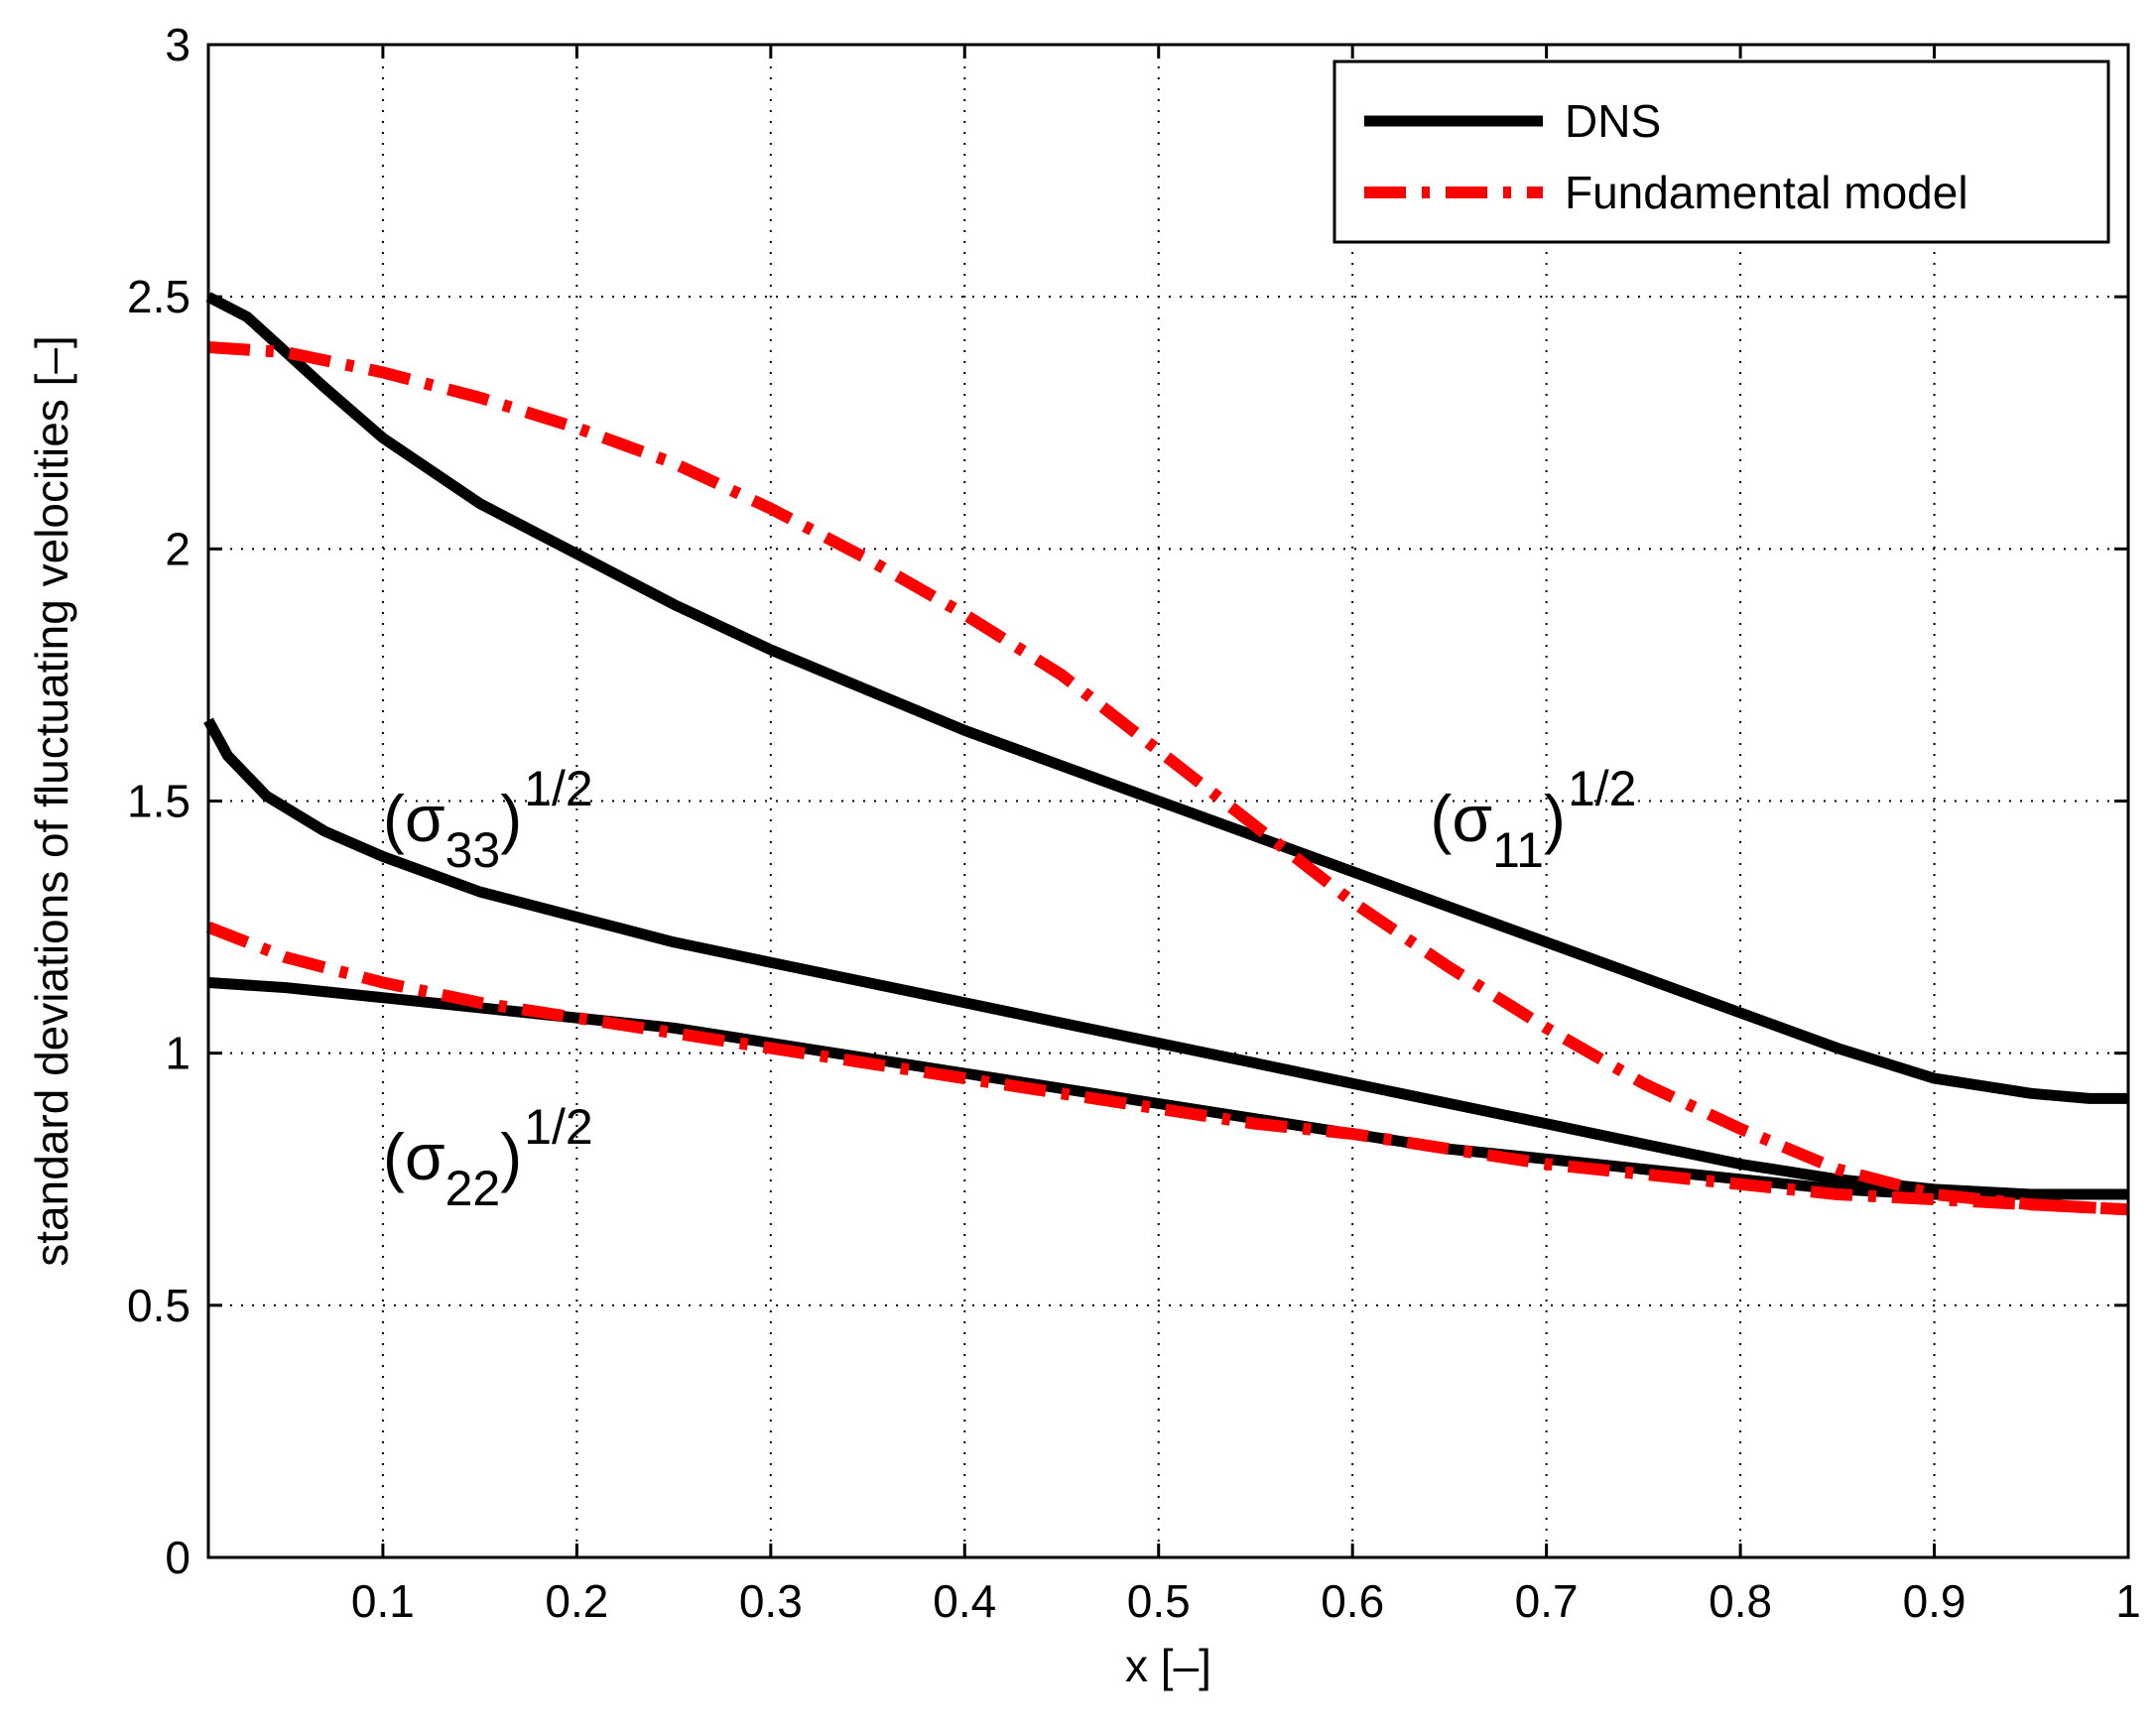 Image resolution: width=2156 pixels, height=1734 pixels. I want to click on x-tick-label: 0.2, so click(576, 1601).